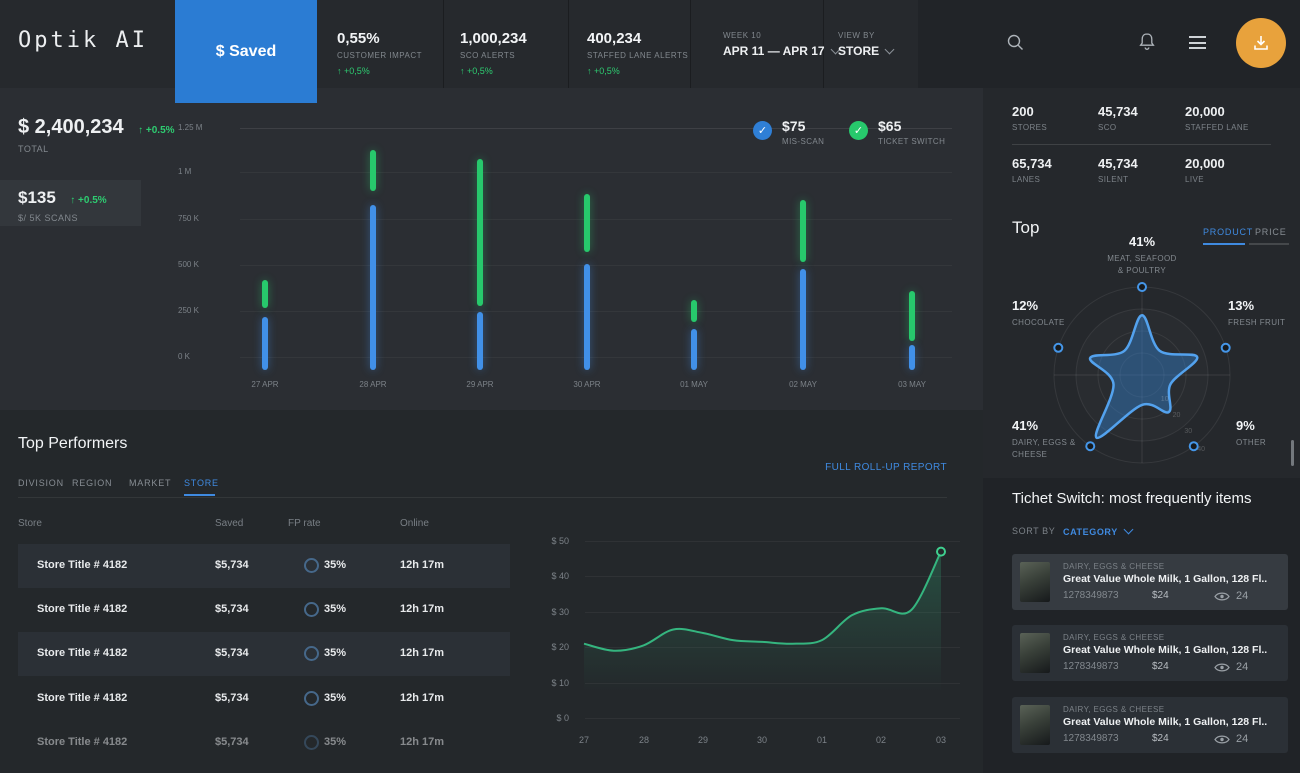  What do you see at coordinates (150, 483) in the screenshot?
I see `tab-market: MARKET` at bounding box center [150, 483].